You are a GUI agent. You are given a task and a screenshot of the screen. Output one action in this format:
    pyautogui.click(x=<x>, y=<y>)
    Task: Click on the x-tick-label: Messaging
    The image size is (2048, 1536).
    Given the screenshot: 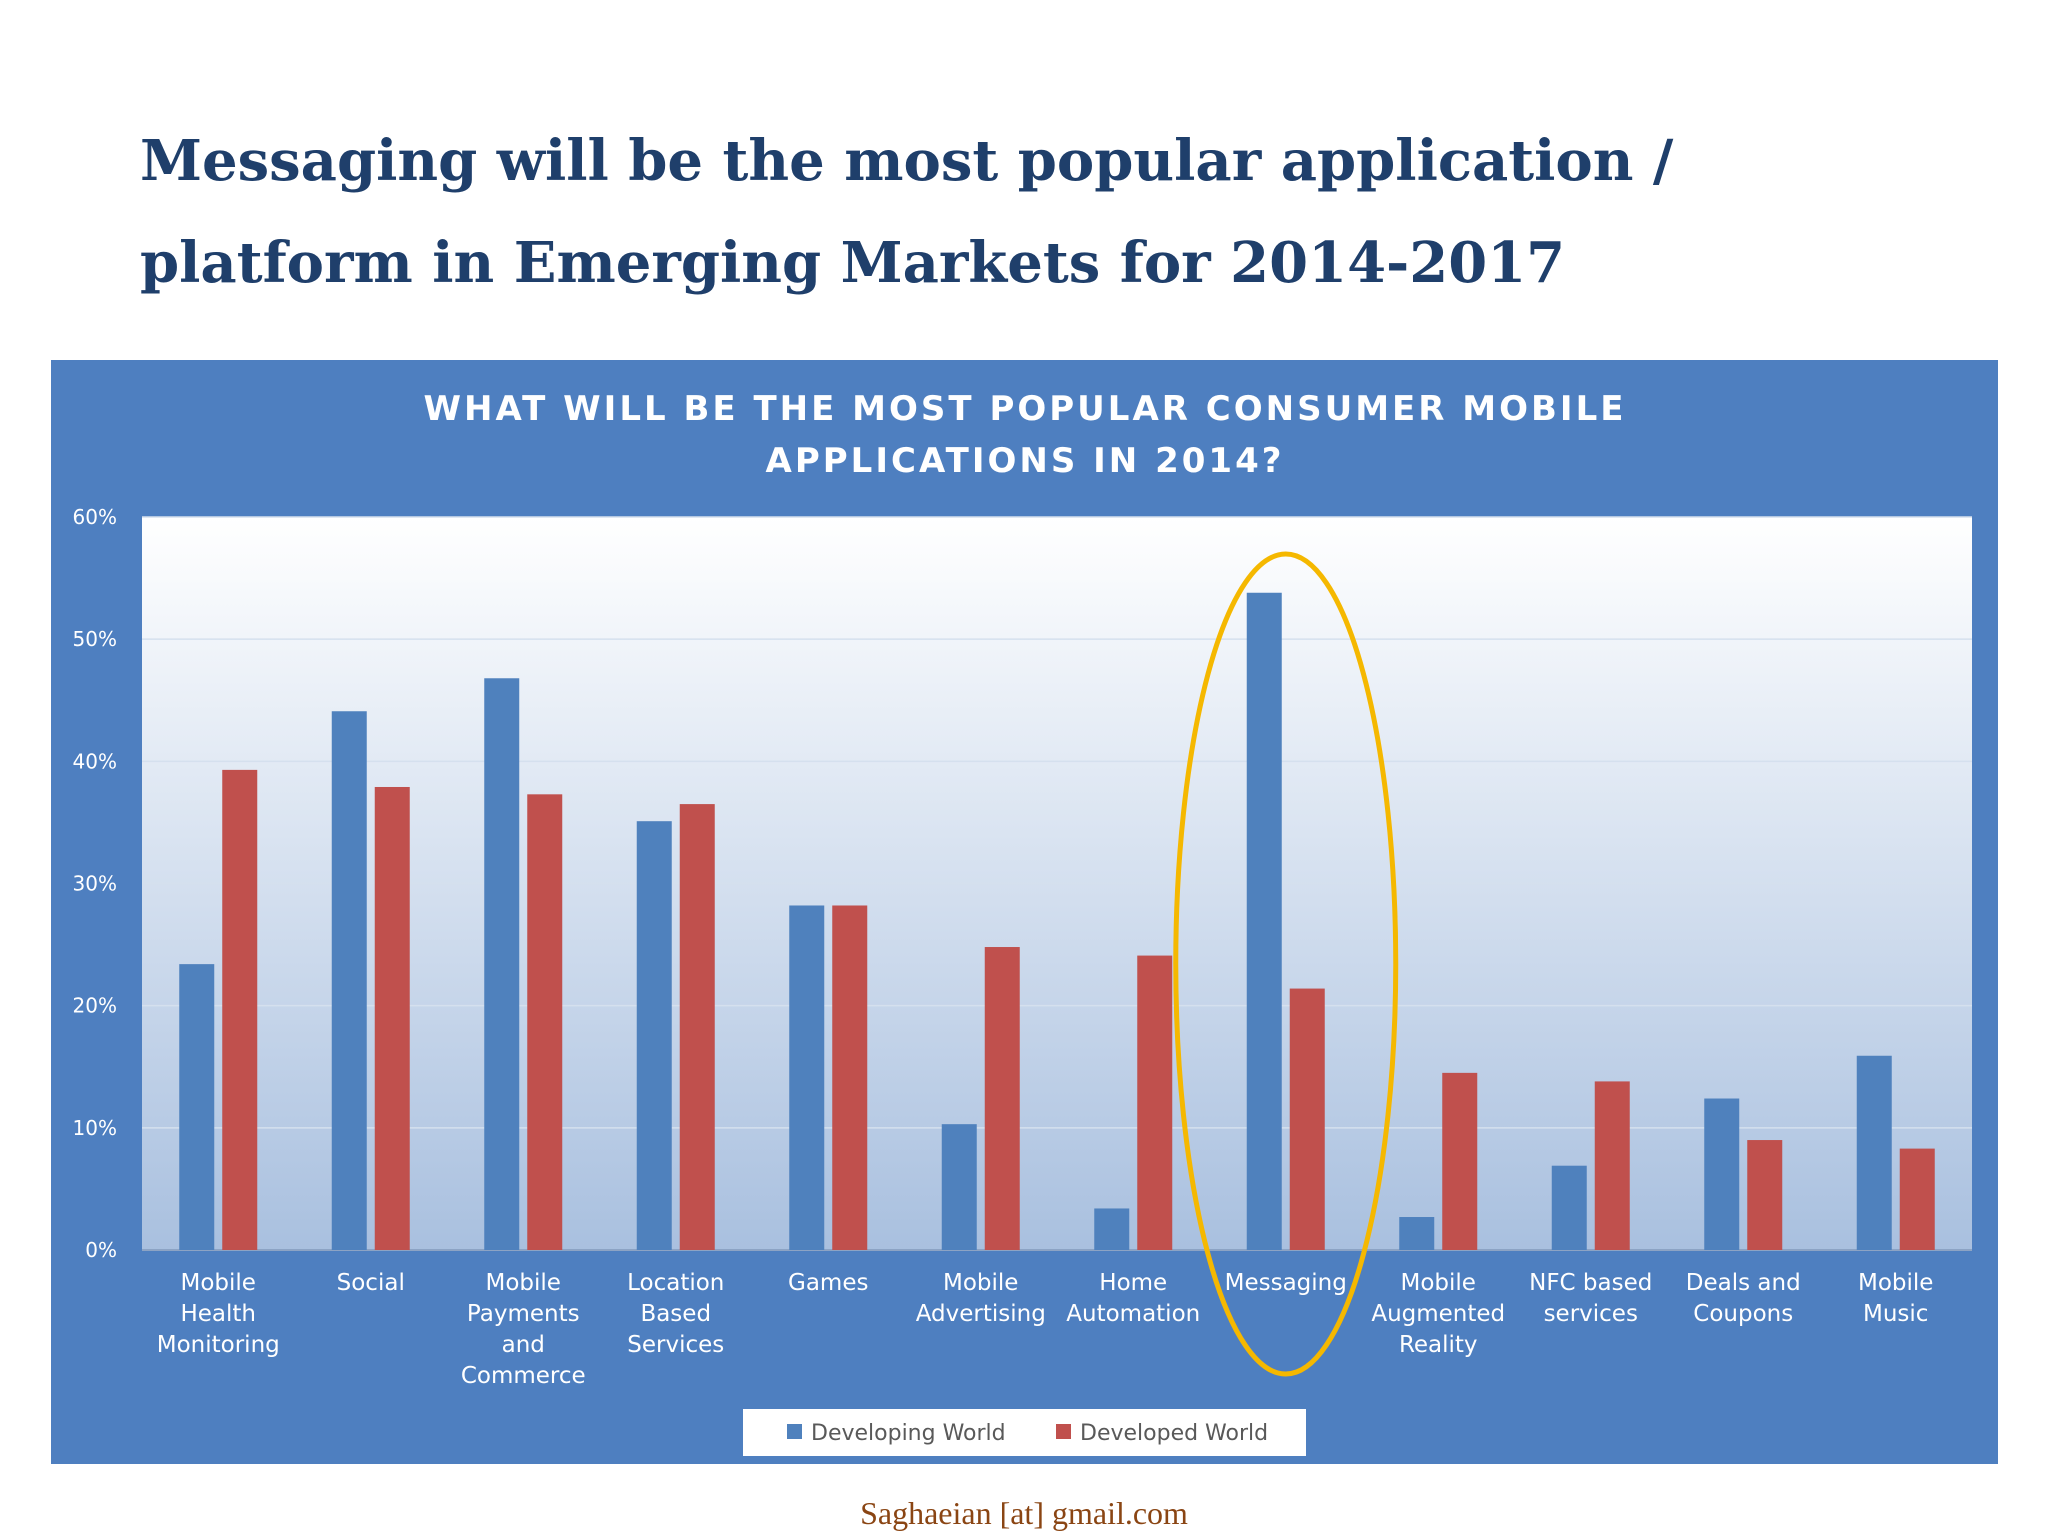 What is the action you would take?
    pyautogui.click(x=1286, y=1283)
    